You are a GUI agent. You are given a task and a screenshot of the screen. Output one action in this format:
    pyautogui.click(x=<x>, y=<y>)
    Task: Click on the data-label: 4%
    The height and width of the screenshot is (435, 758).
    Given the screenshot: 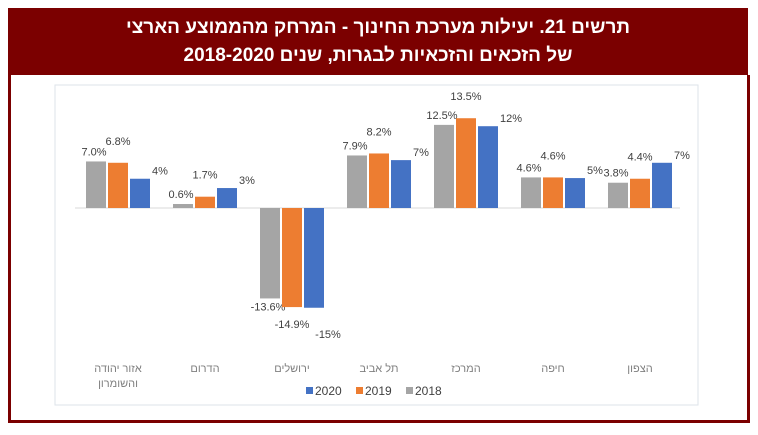 What is the action you would take?
    pyautogui.click(x=160, y=172)
    